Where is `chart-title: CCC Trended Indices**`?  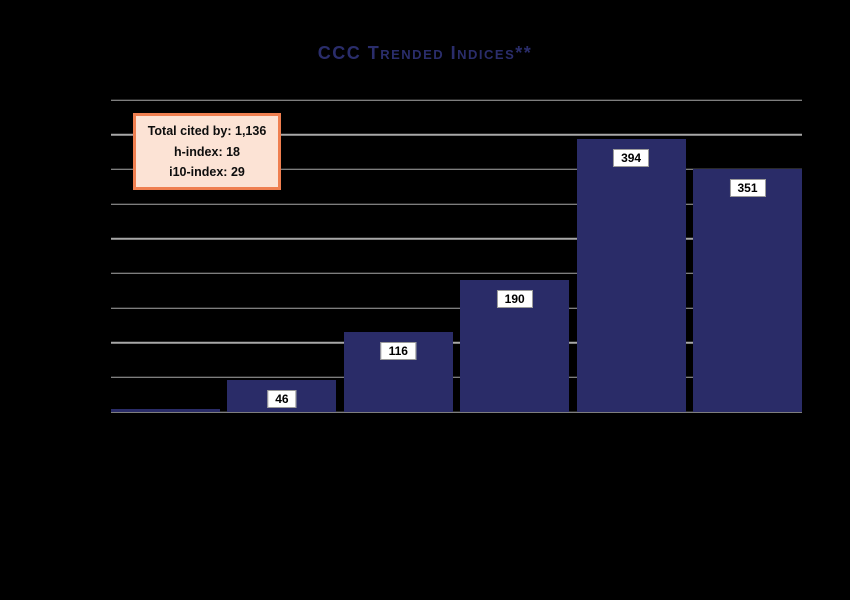
chart-title: CCC Trended Indices** is located at coordinates (425, 53).